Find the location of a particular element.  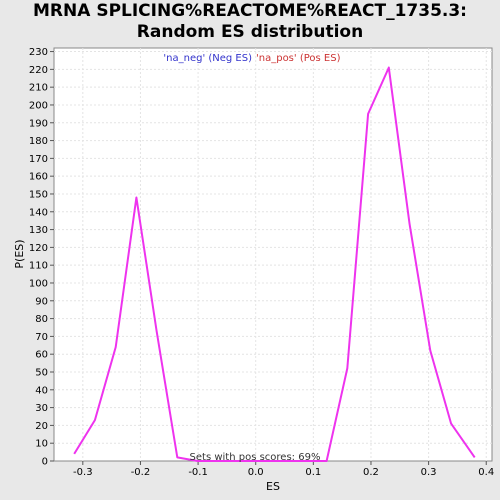

y-tick-label: 190 is located at coordinates (38, 123).